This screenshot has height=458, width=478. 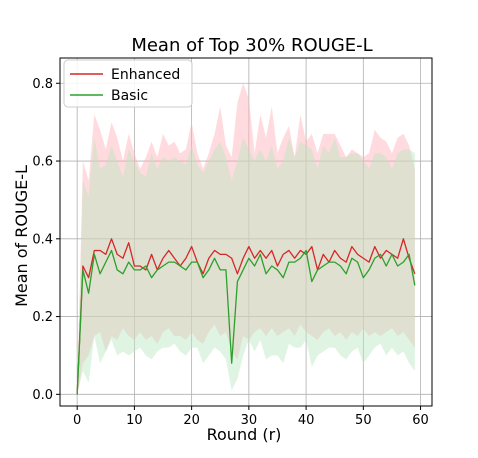 I want to click on x-tick-label: 50, so click(x=363, y=420).